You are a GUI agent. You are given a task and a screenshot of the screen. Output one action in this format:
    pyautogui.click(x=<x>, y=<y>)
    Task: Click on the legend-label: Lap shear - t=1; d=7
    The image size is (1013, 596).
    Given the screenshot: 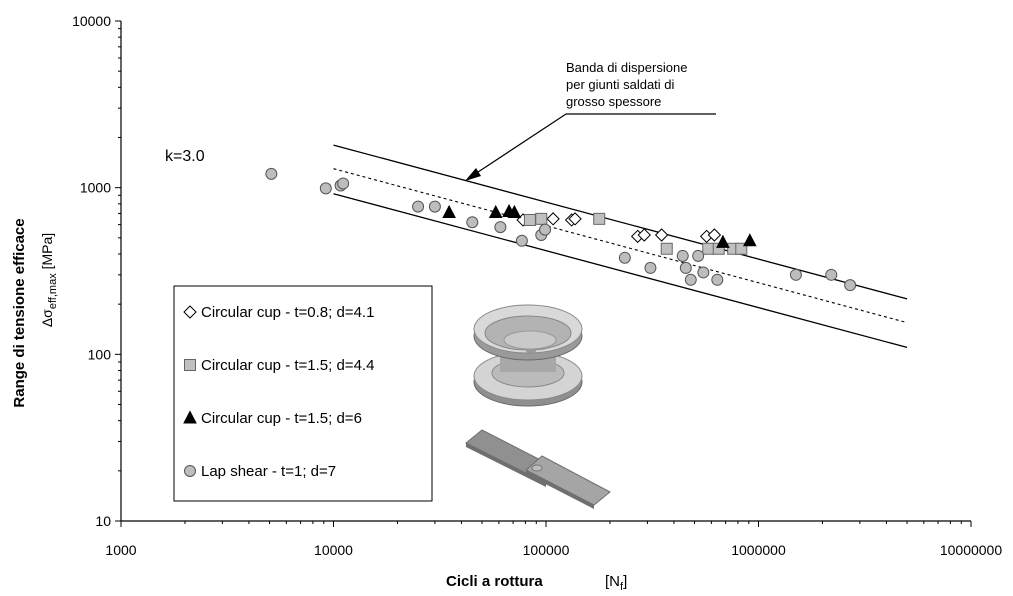 What is the action you would take?
    pyautogui.click(x=268, y=471)
    